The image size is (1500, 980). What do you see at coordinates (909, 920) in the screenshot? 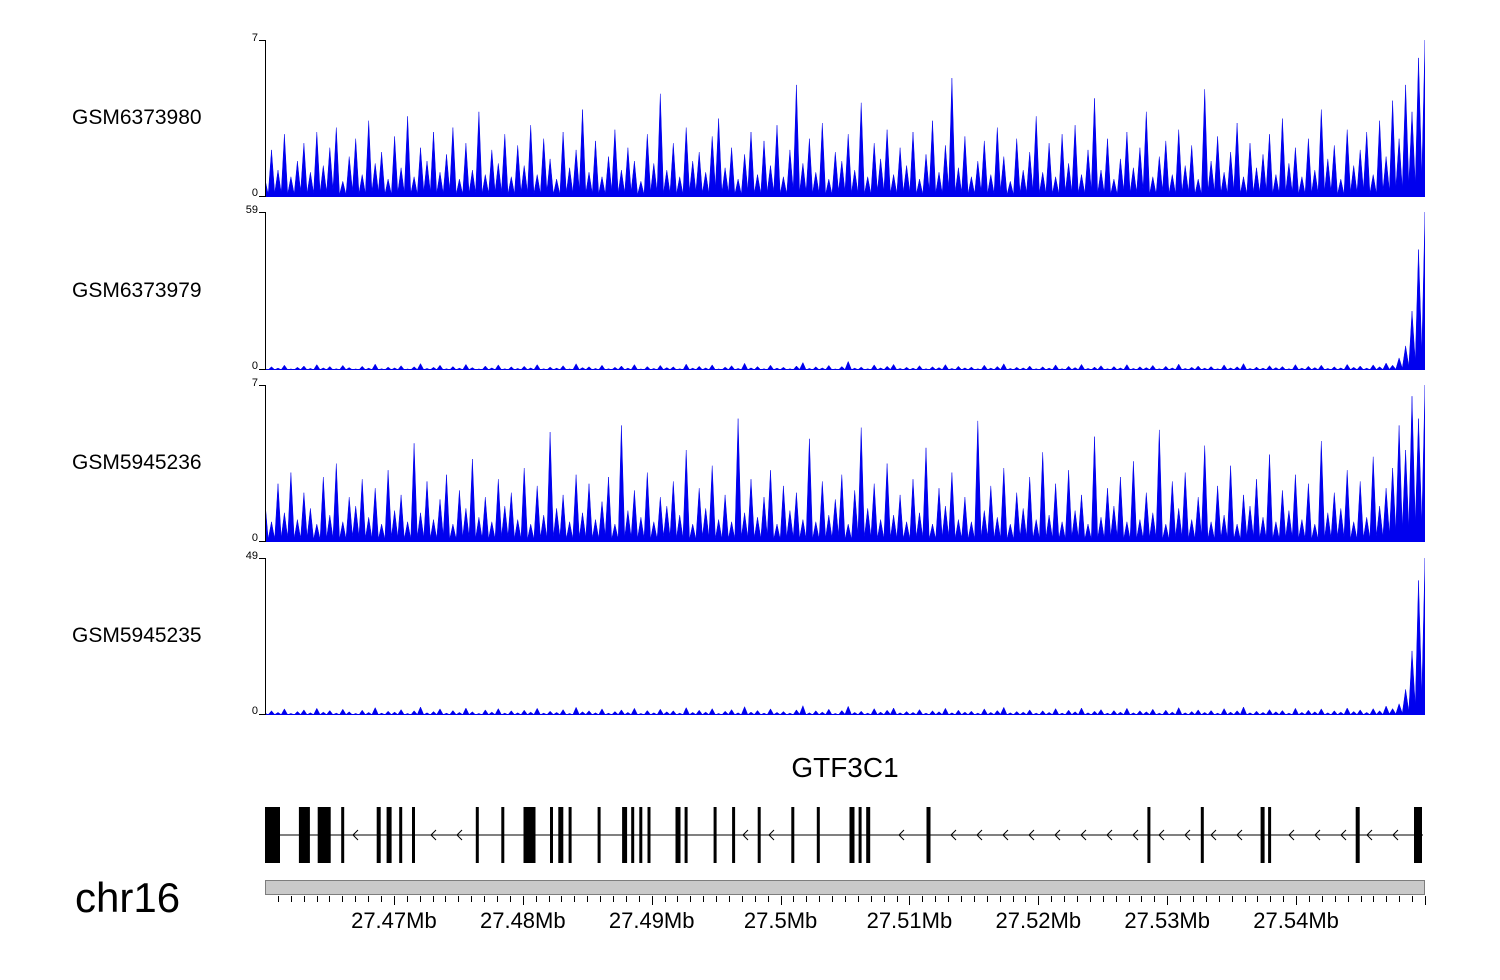
I see `axis-tick-label: 27.51Mb` at bounding box center [909, 920].